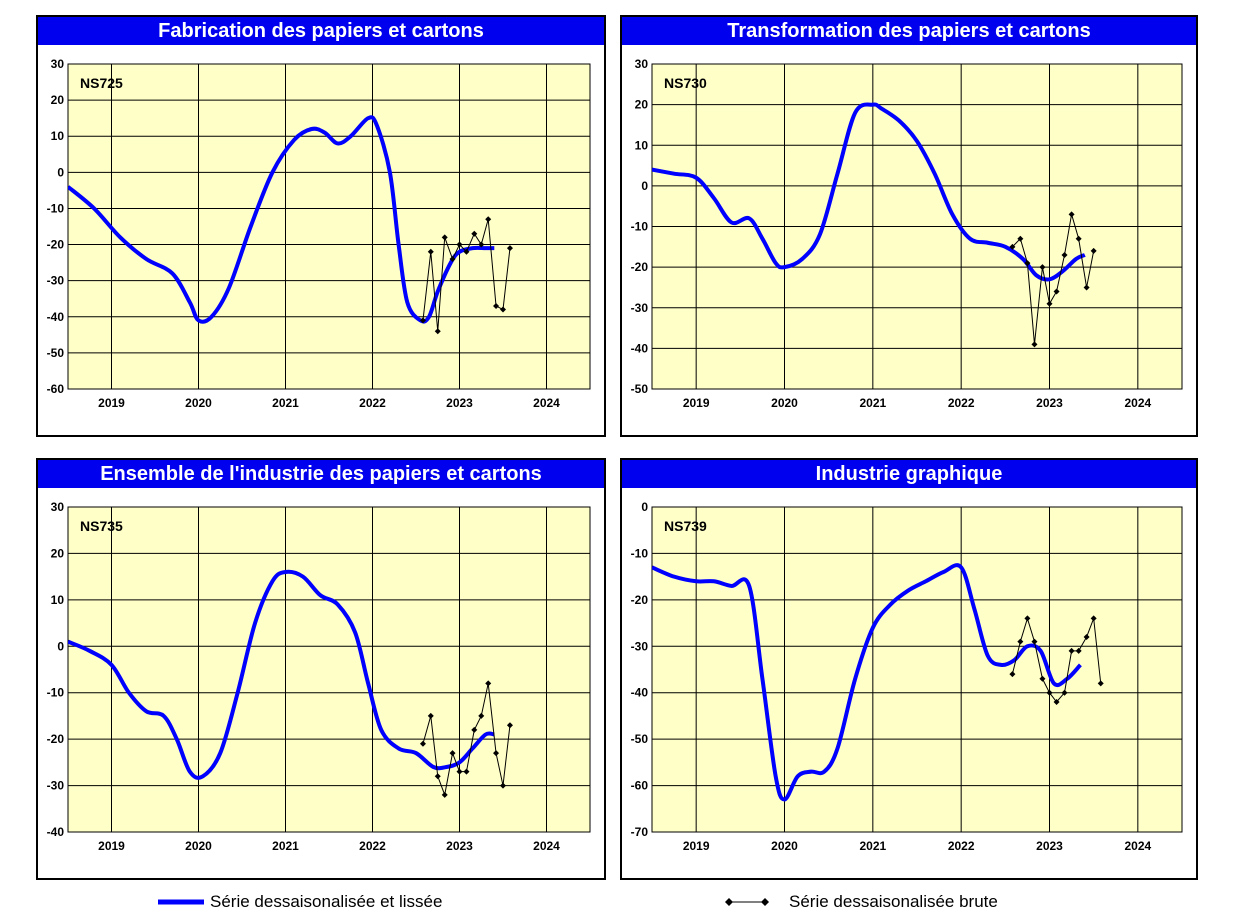  What do you see at coordinates (321, 31) in the screenshot?
I see `chart-title: Fabrication des papiers et cartons` at bounding box center [321, 31].